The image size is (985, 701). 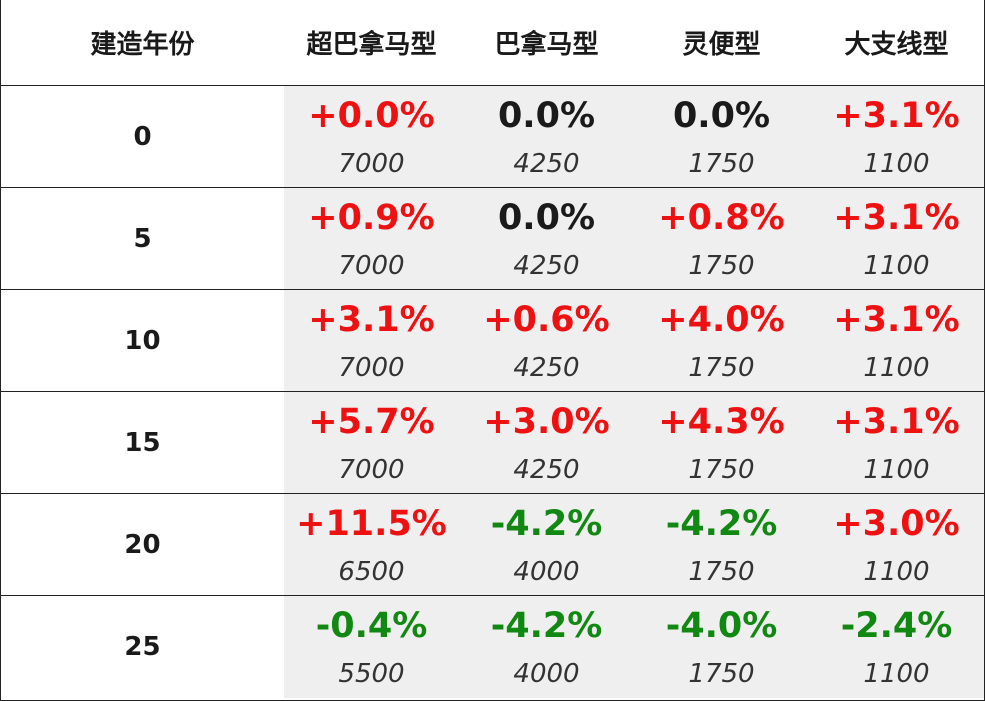 I want to click on table-header: 建造年份 超巴拿马型 巴拿马型 灵便型 大支线型, so click(x=492, y=43).